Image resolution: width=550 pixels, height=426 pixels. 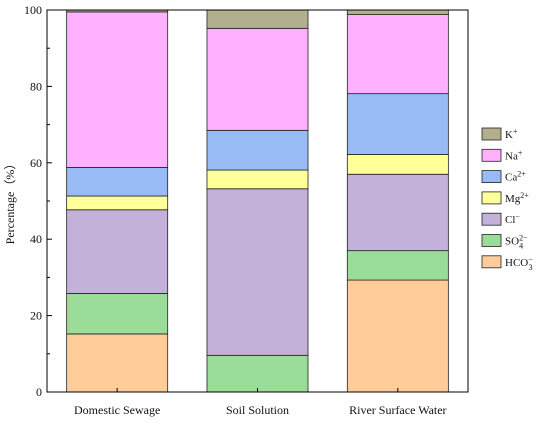 I want to click on legend-label-k: K+, so click(x=511, y=134).